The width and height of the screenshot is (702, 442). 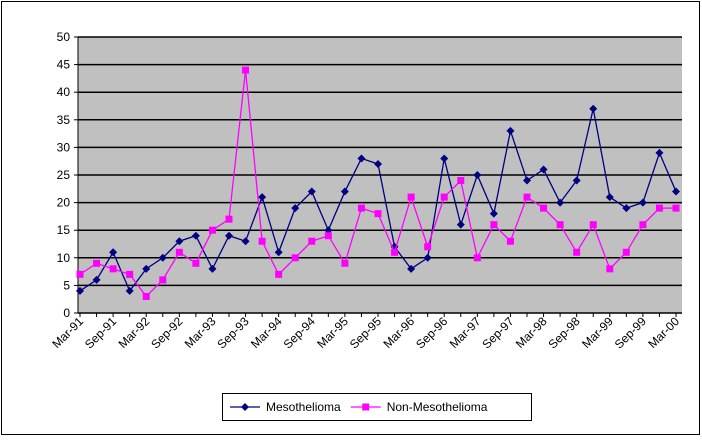 What do you see at coordinates (64, 92) in the screenshot?
I see `y-tick-label: 40` at bounding box center [64, 92].